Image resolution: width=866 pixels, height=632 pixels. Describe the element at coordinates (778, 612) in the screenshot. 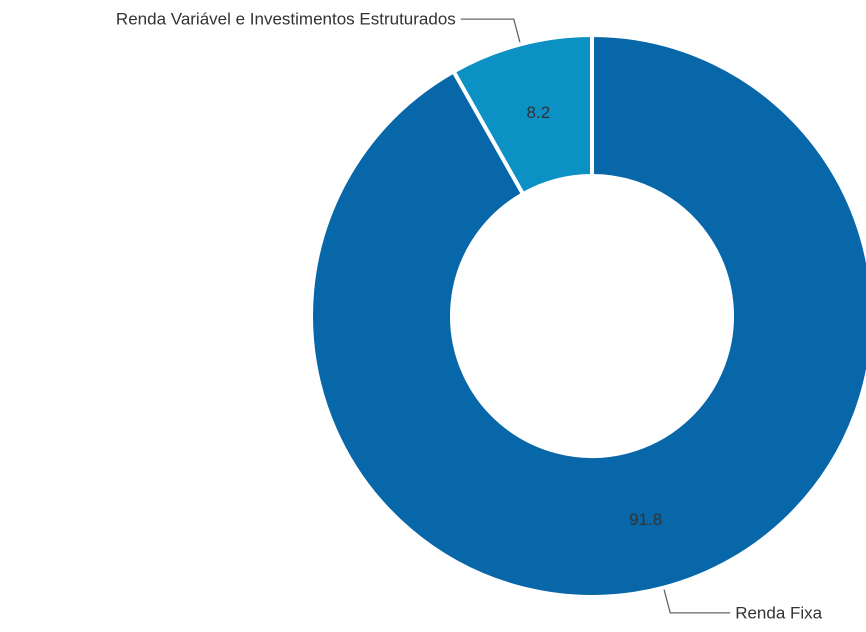

I see `slice-category-label: Renda Fixa` at that location.